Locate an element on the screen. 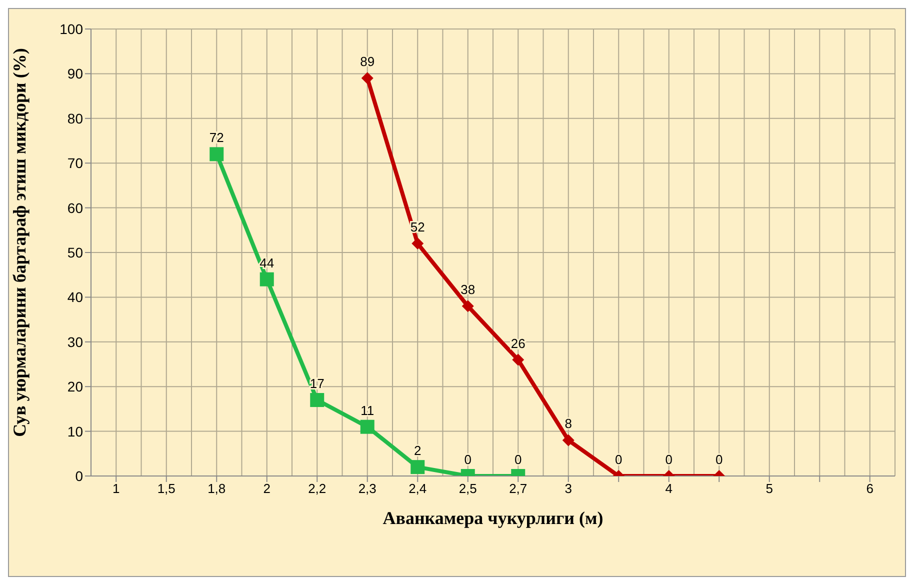 The image size is (912, 583). data-label: 89 is located at coordinates (367, 62).